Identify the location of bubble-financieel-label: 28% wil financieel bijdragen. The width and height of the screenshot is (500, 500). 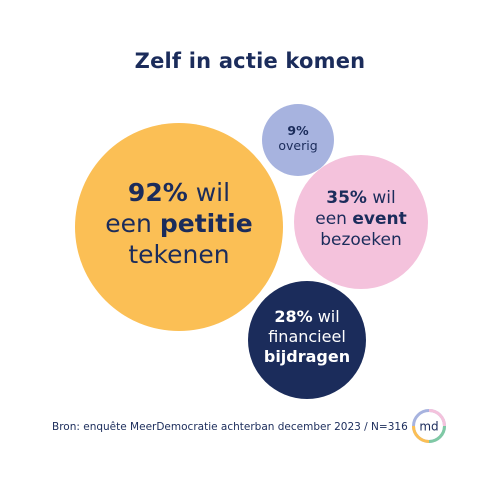
(307, 337).